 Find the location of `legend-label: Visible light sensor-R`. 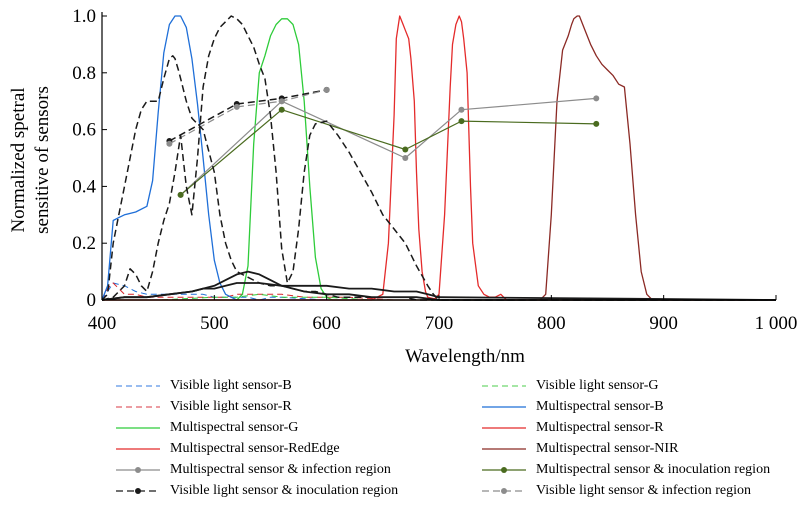

legend-label: Visible light sensor-R is located at coordinates (231, 406).